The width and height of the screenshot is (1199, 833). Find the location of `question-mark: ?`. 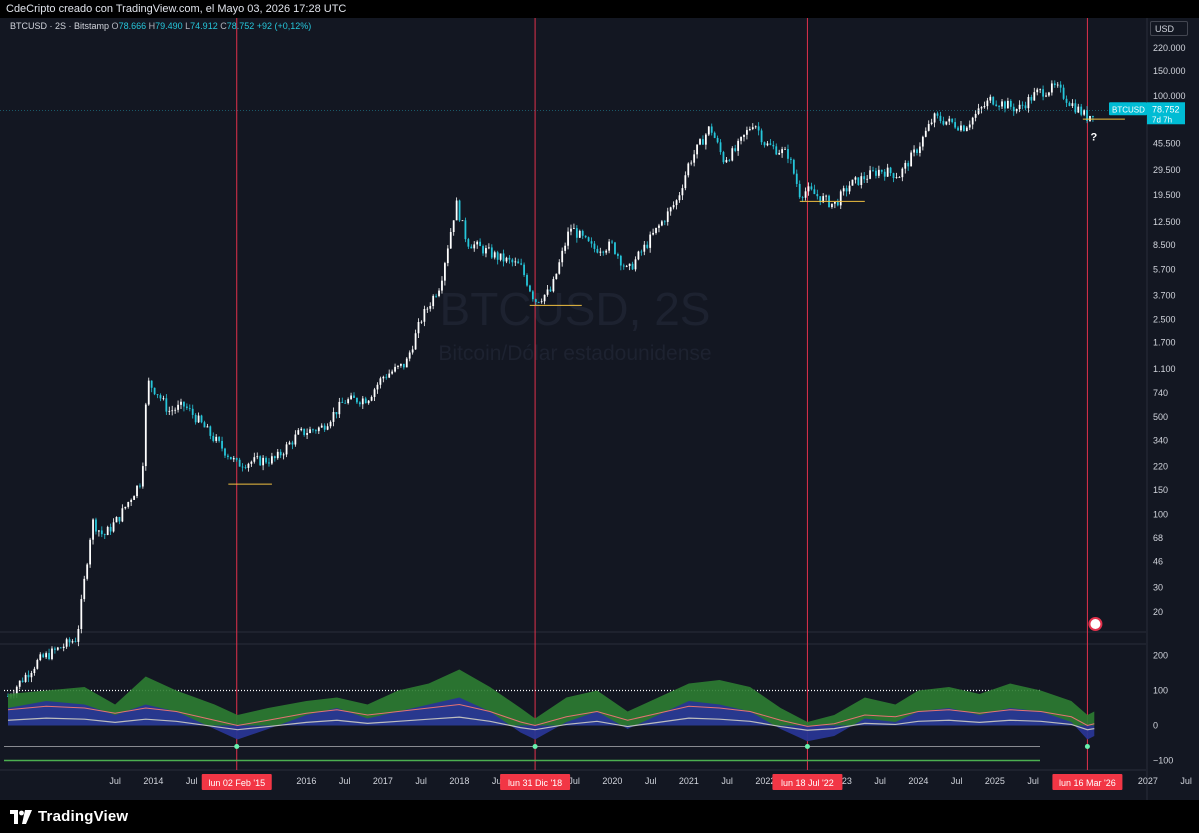

question-mark: ? is located at coordinates (1093, 137).